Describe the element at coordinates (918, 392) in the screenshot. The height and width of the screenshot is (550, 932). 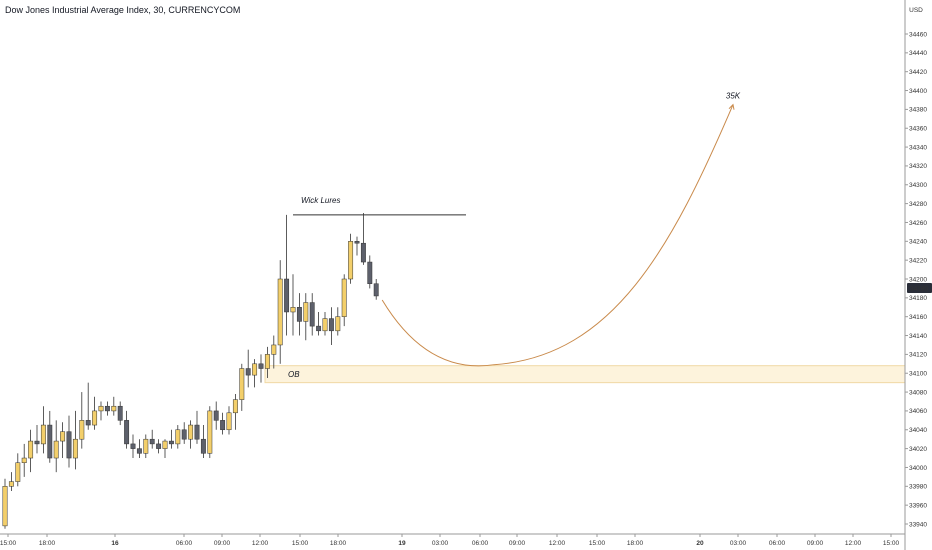
I see `price-tick-label: 34080` at that location.